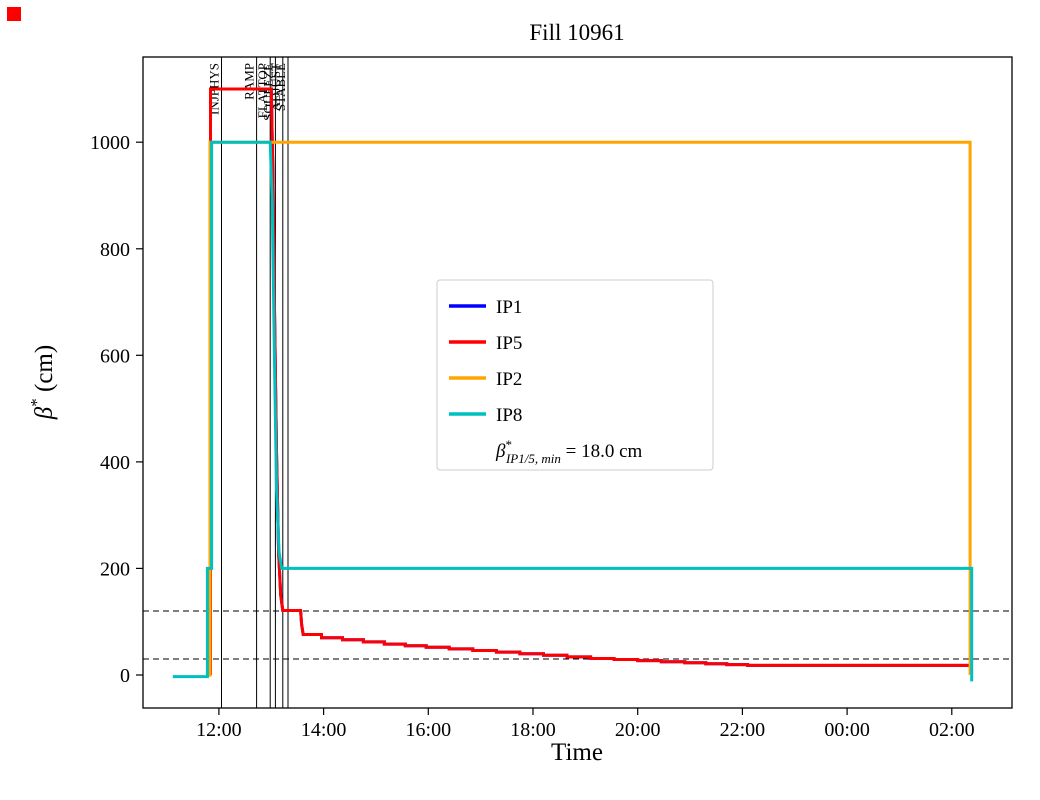 This screenshot has width=1040, height=800. Describe the element at coordinates (509, 415) in the screenshot. I see `legend-label-ip8: IP8` at that location.